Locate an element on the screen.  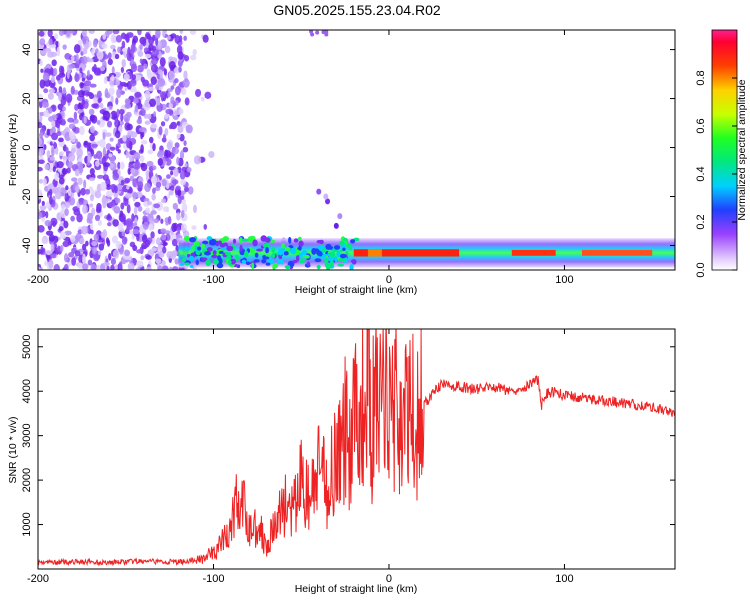
heatmap-peak is located at coordinates (533, 252).